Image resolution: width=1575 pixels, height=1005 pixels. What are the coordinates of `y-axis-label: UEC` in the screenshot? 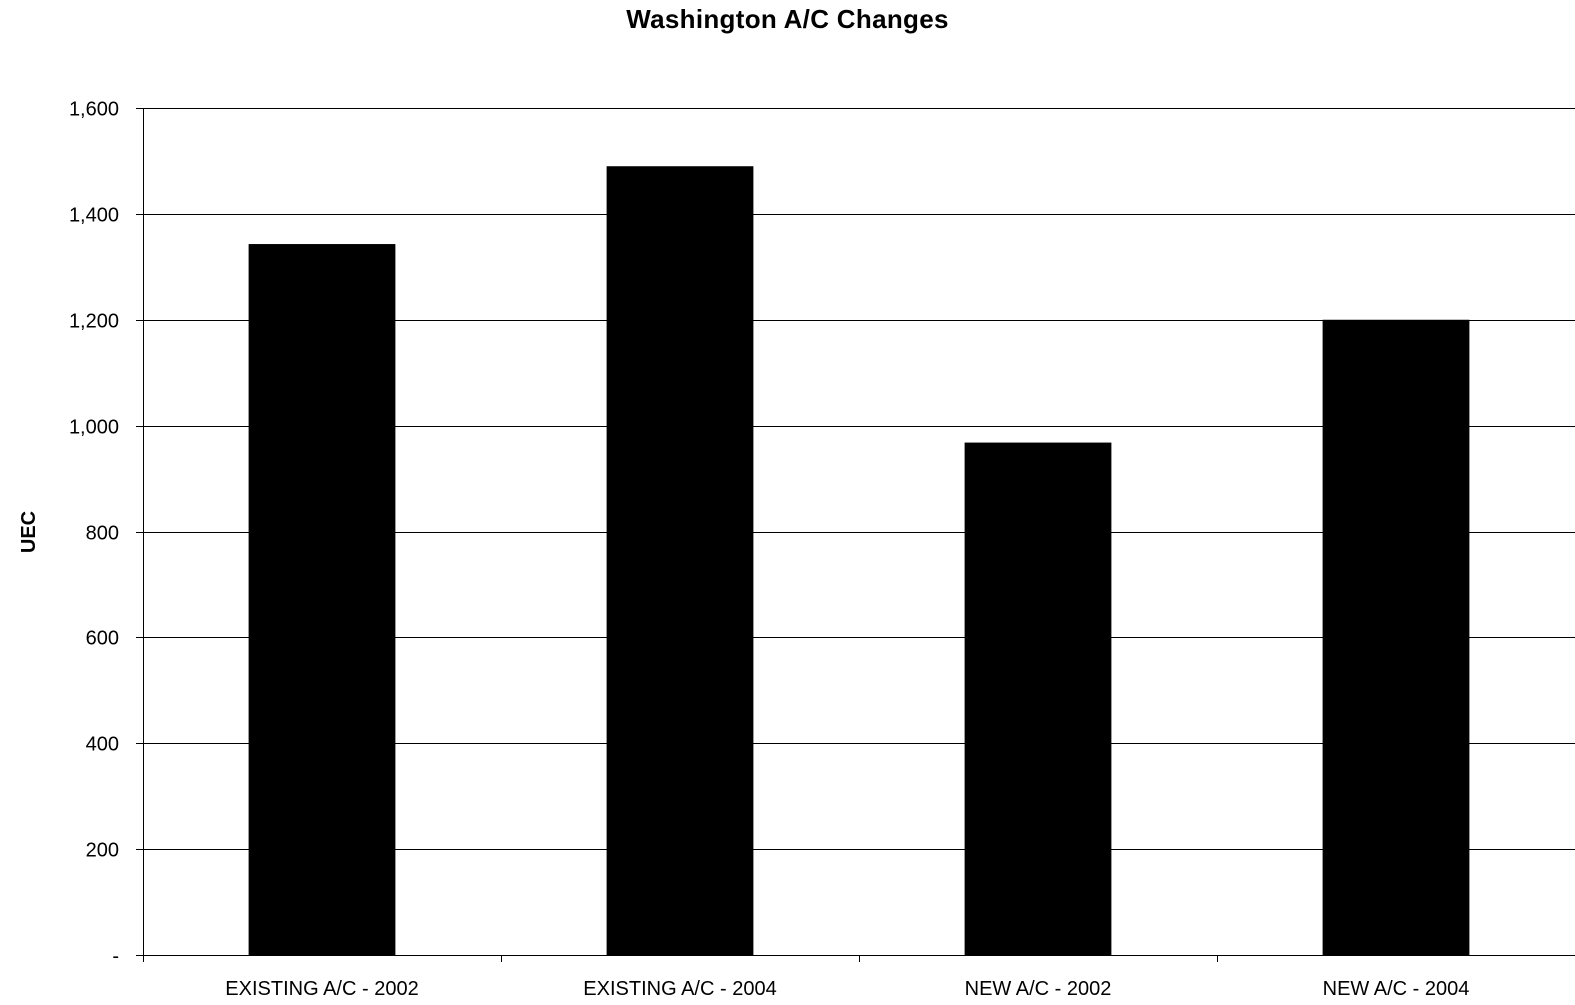 It's located at (29, 532).